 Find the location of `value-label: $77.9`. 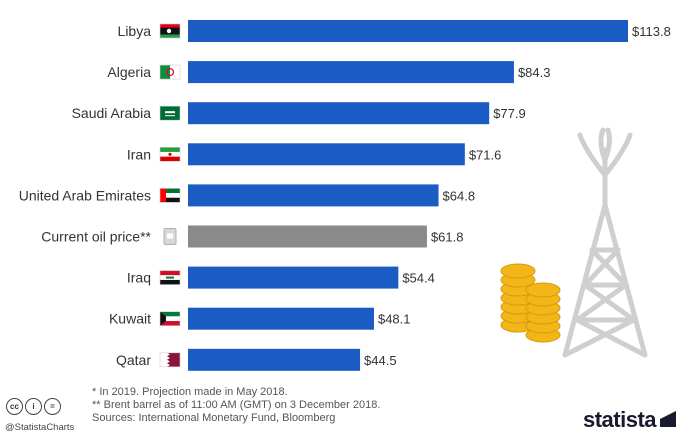

value-label: $77.9 is located at coordinates (509, 113).